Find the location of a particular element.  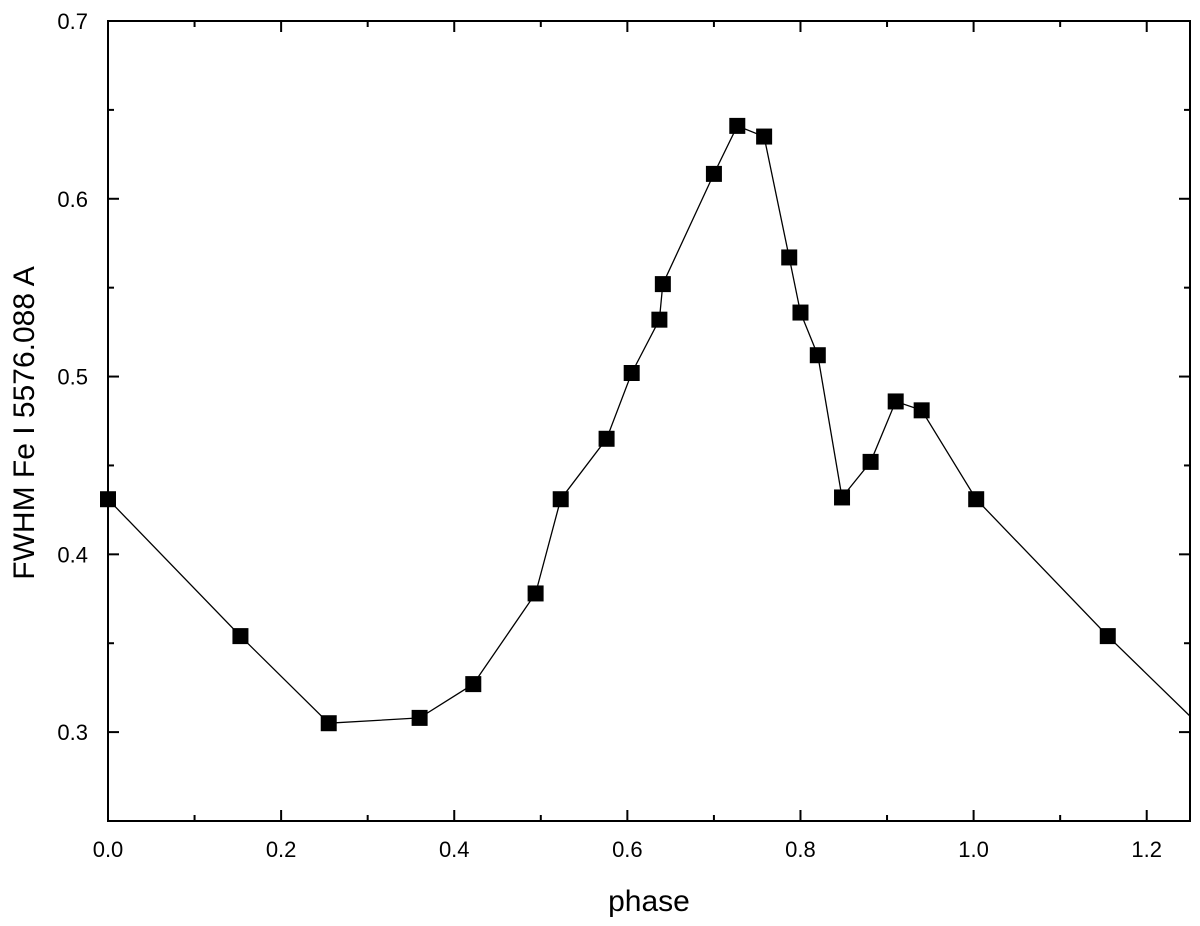

y-tick-label: 0.4 is located at coordinates (72, 554).